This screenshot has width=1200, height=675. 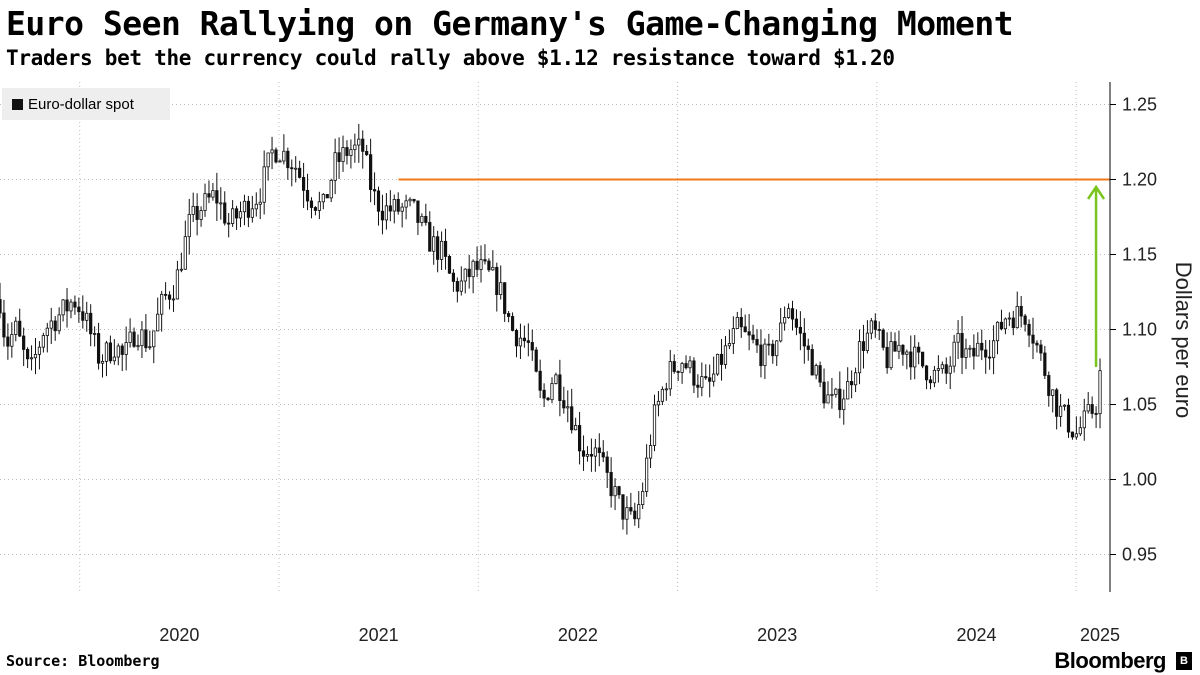 I want to click on source-note: Source: Bloomberg, so click(x=83, y=661).